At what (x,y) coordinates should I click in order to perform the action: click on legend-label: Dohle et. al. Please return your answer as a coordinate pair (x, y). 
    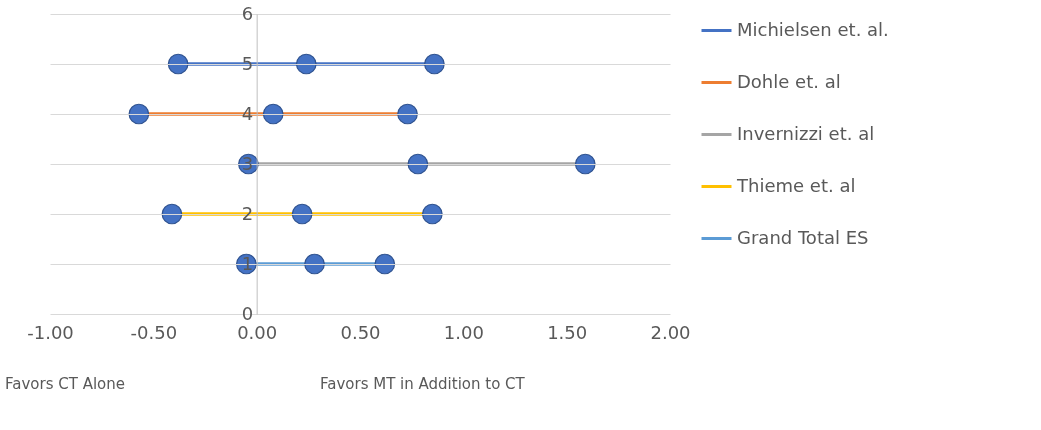
    Looking at the image, I should click on (789, 81).